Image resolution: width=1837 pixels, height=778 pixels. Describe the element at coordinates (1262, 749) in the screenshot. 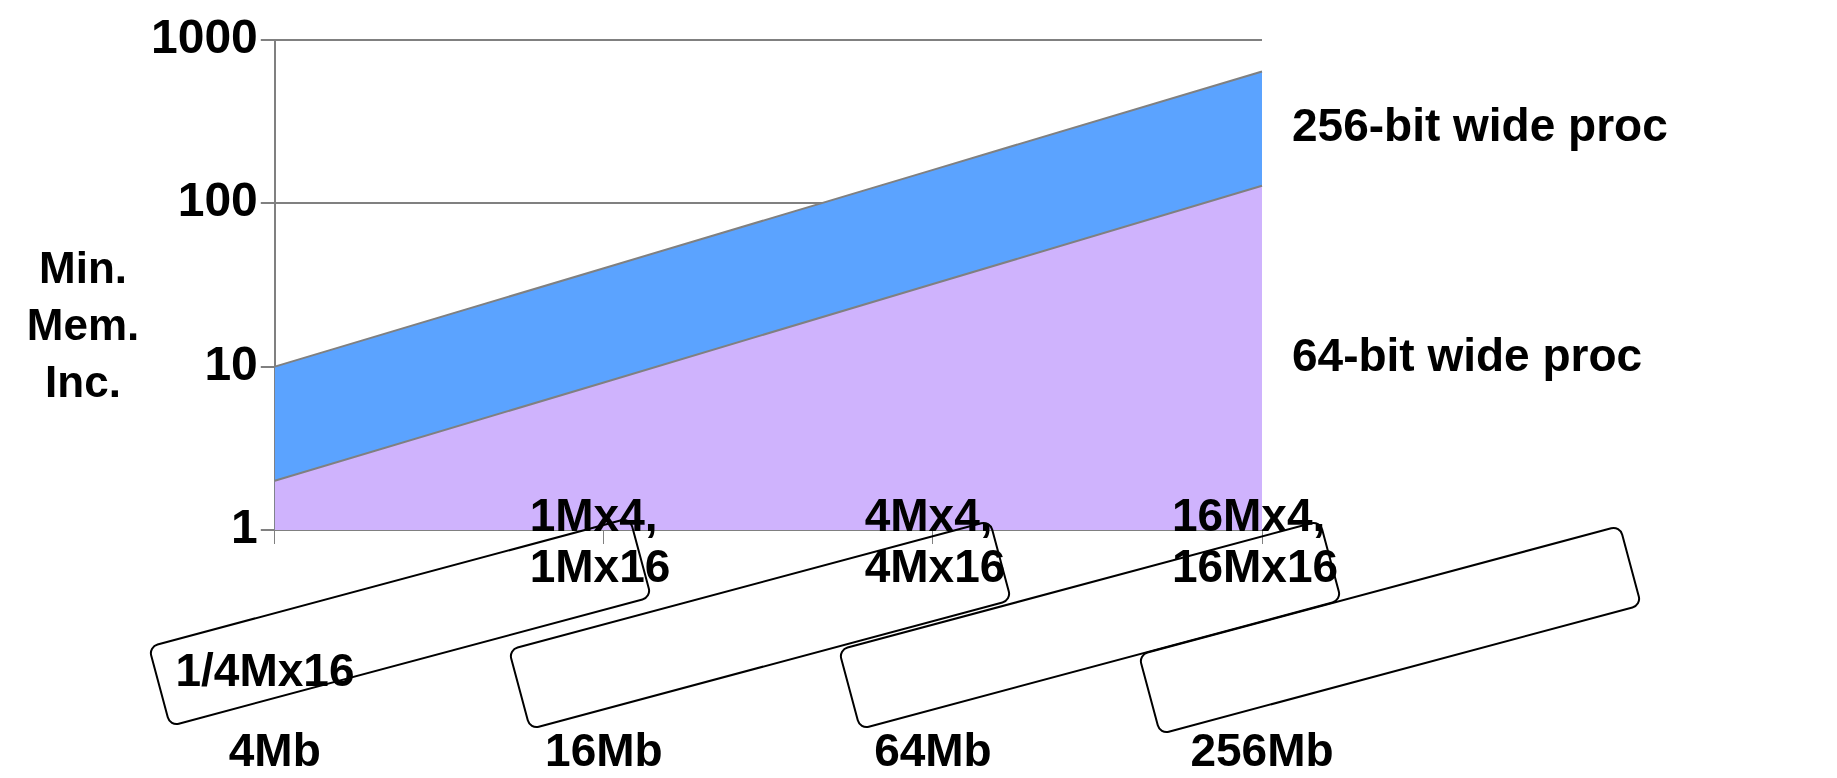

I see `x-tick-label: 256Mb` at that location.